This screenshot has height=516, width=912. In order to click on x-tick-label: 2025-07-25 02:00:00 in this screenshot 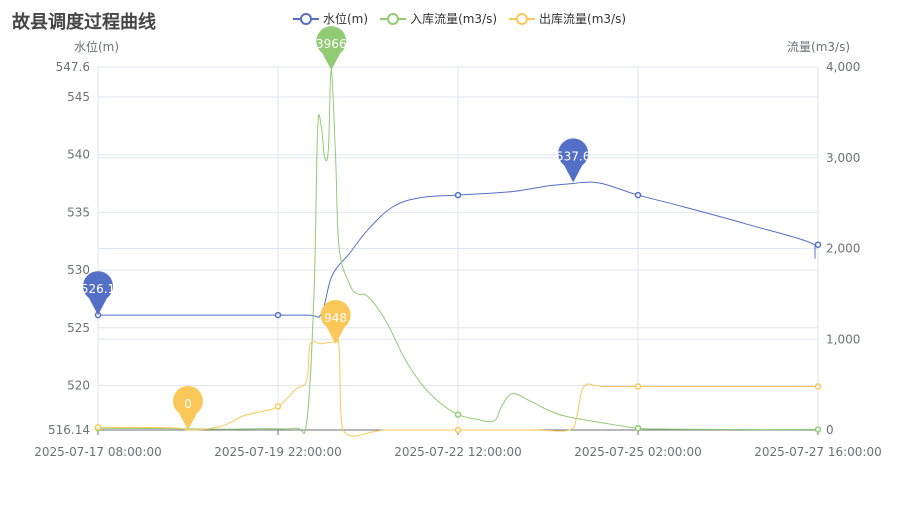, I will do `click(637, 452)`.